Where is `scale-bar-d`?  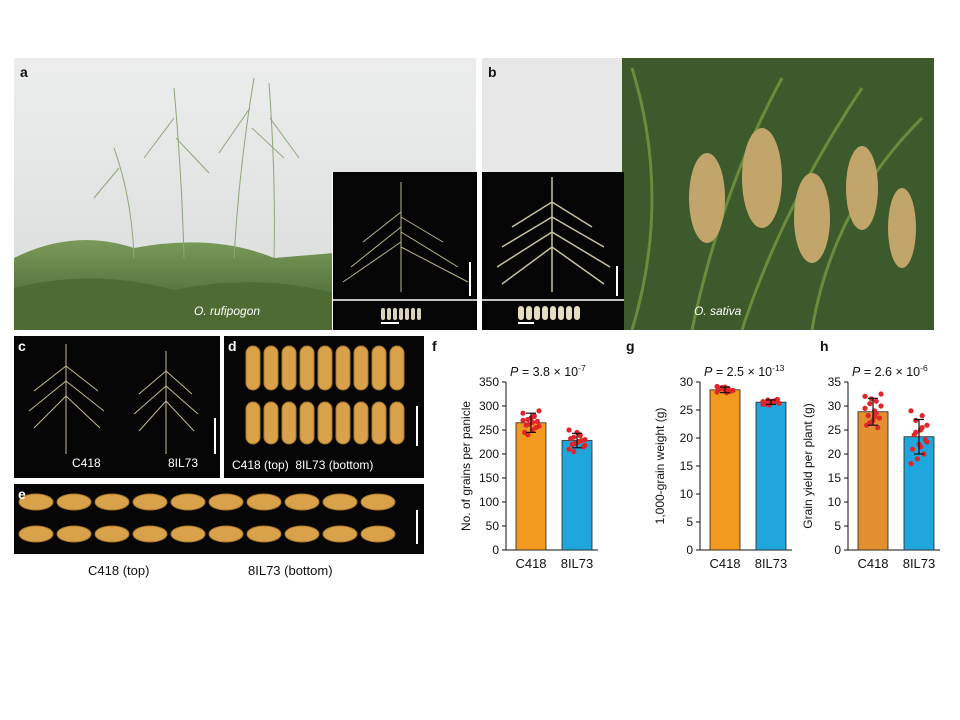
scale-bar-d is located at coordinates (417, 426).